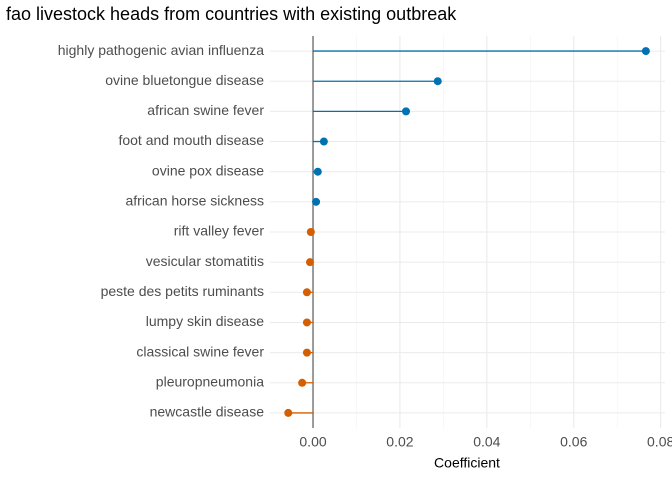 The height and width of the screenshot is (480, 672). Describe the element at coordinates (208, 170) in the screenshot. I see `y-tick-label: ovine pox disease` at that location.